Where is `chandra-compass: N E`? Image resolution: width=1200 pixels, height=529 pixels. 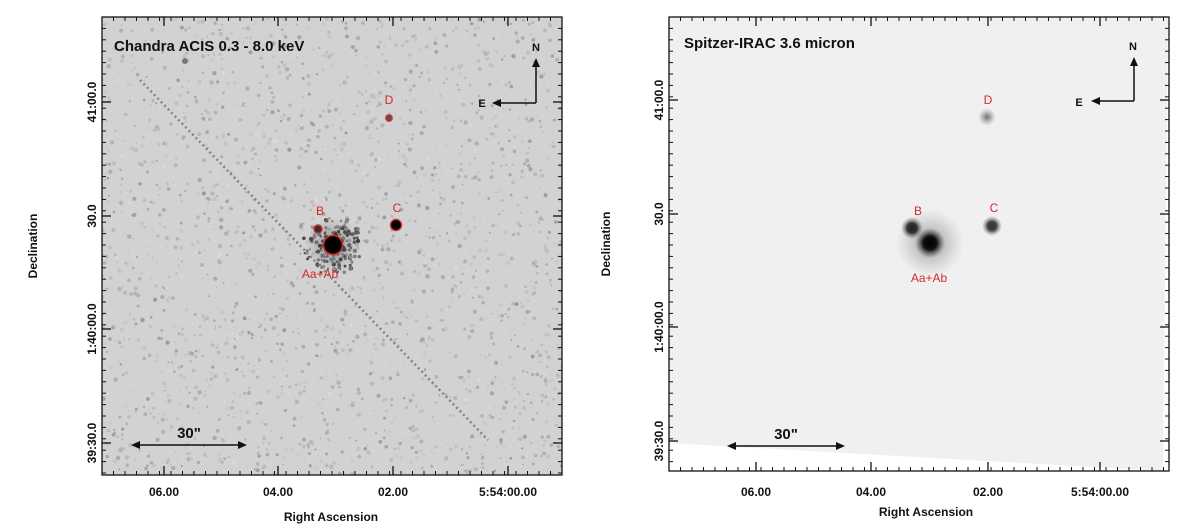 chandra-compass: N E is located at coordinates (509, 76).